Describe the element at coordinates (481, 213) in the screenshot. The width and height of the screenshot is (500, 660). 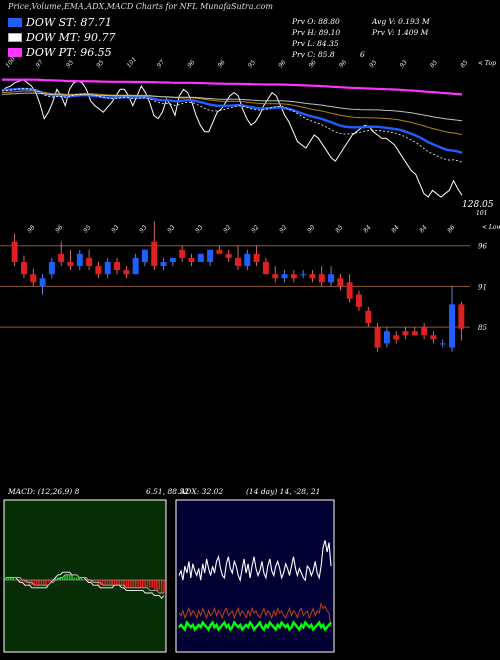
I see `bottom-right-label: 101` at that location.